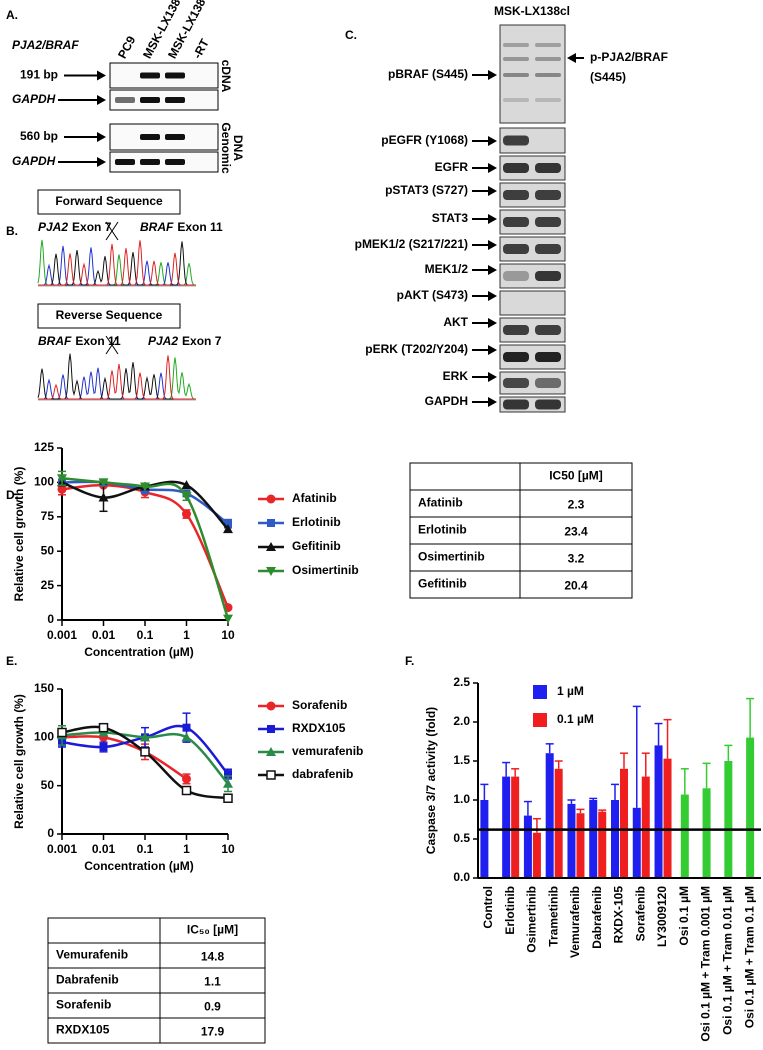 The height and width of the screenshot is (1050, 763). I want to click on table-cell: 2.3, so click(576, 505).